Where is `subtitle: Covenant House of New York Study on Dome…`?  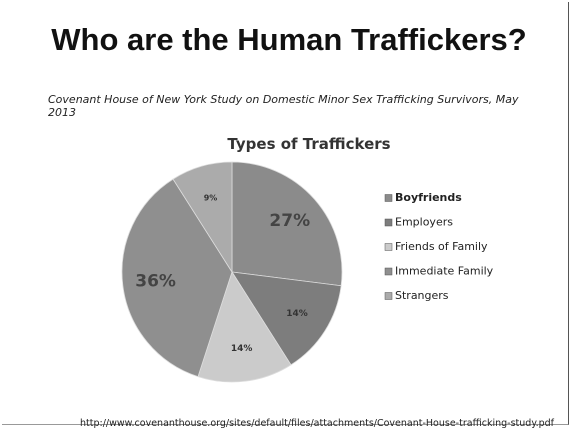
subtitle: Covenant House of New York Study on Dome… is located at coordinates (283, 106).